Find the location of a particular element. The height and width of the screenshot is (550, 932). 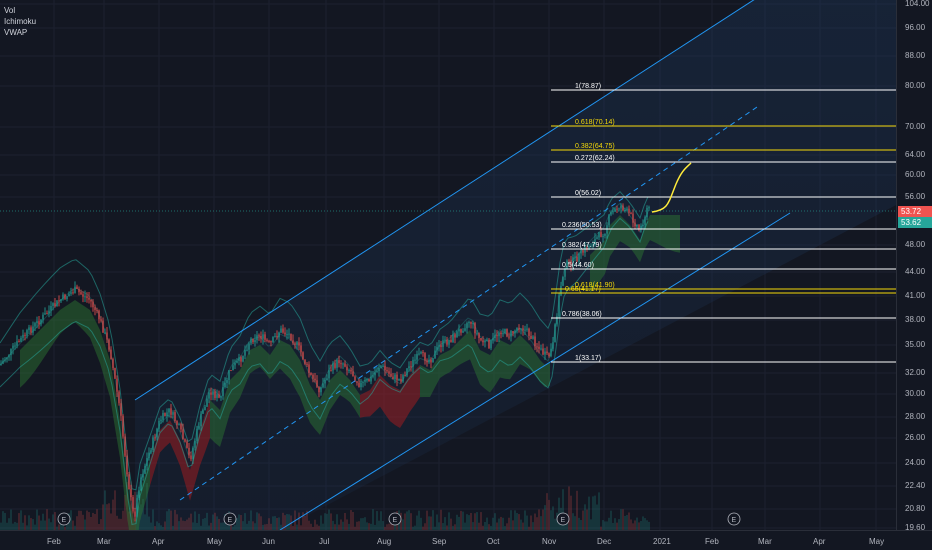

fib-level-label: 0.5(44.60) is located at coordinates (578, 265).